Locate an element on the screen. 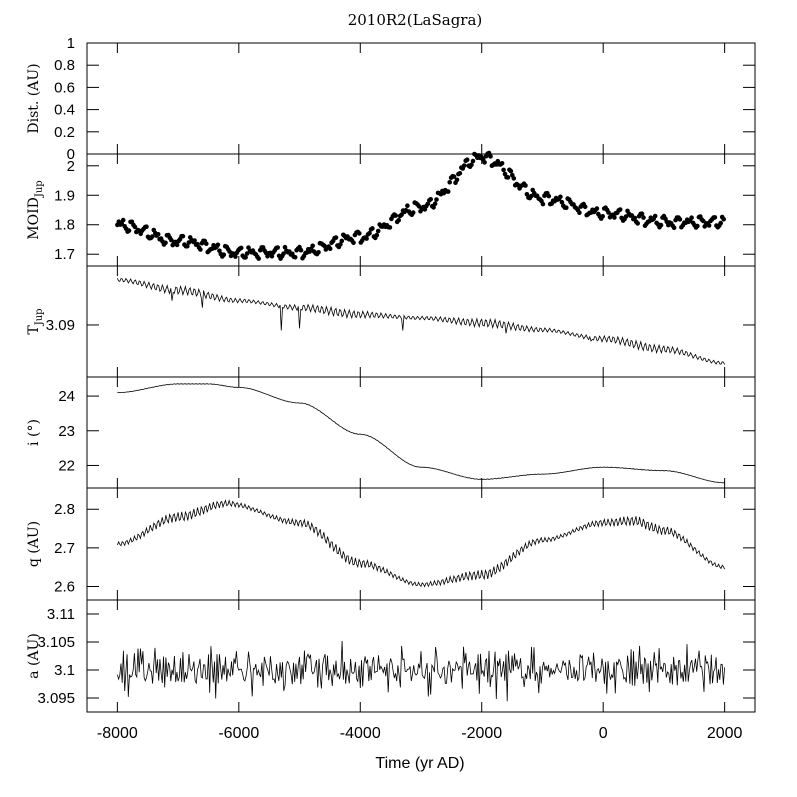 Image resolution: width=797 pixels, height=797 pixels. panel-incl: 22 23 24 i (°) is located at coordinates (391, 432).